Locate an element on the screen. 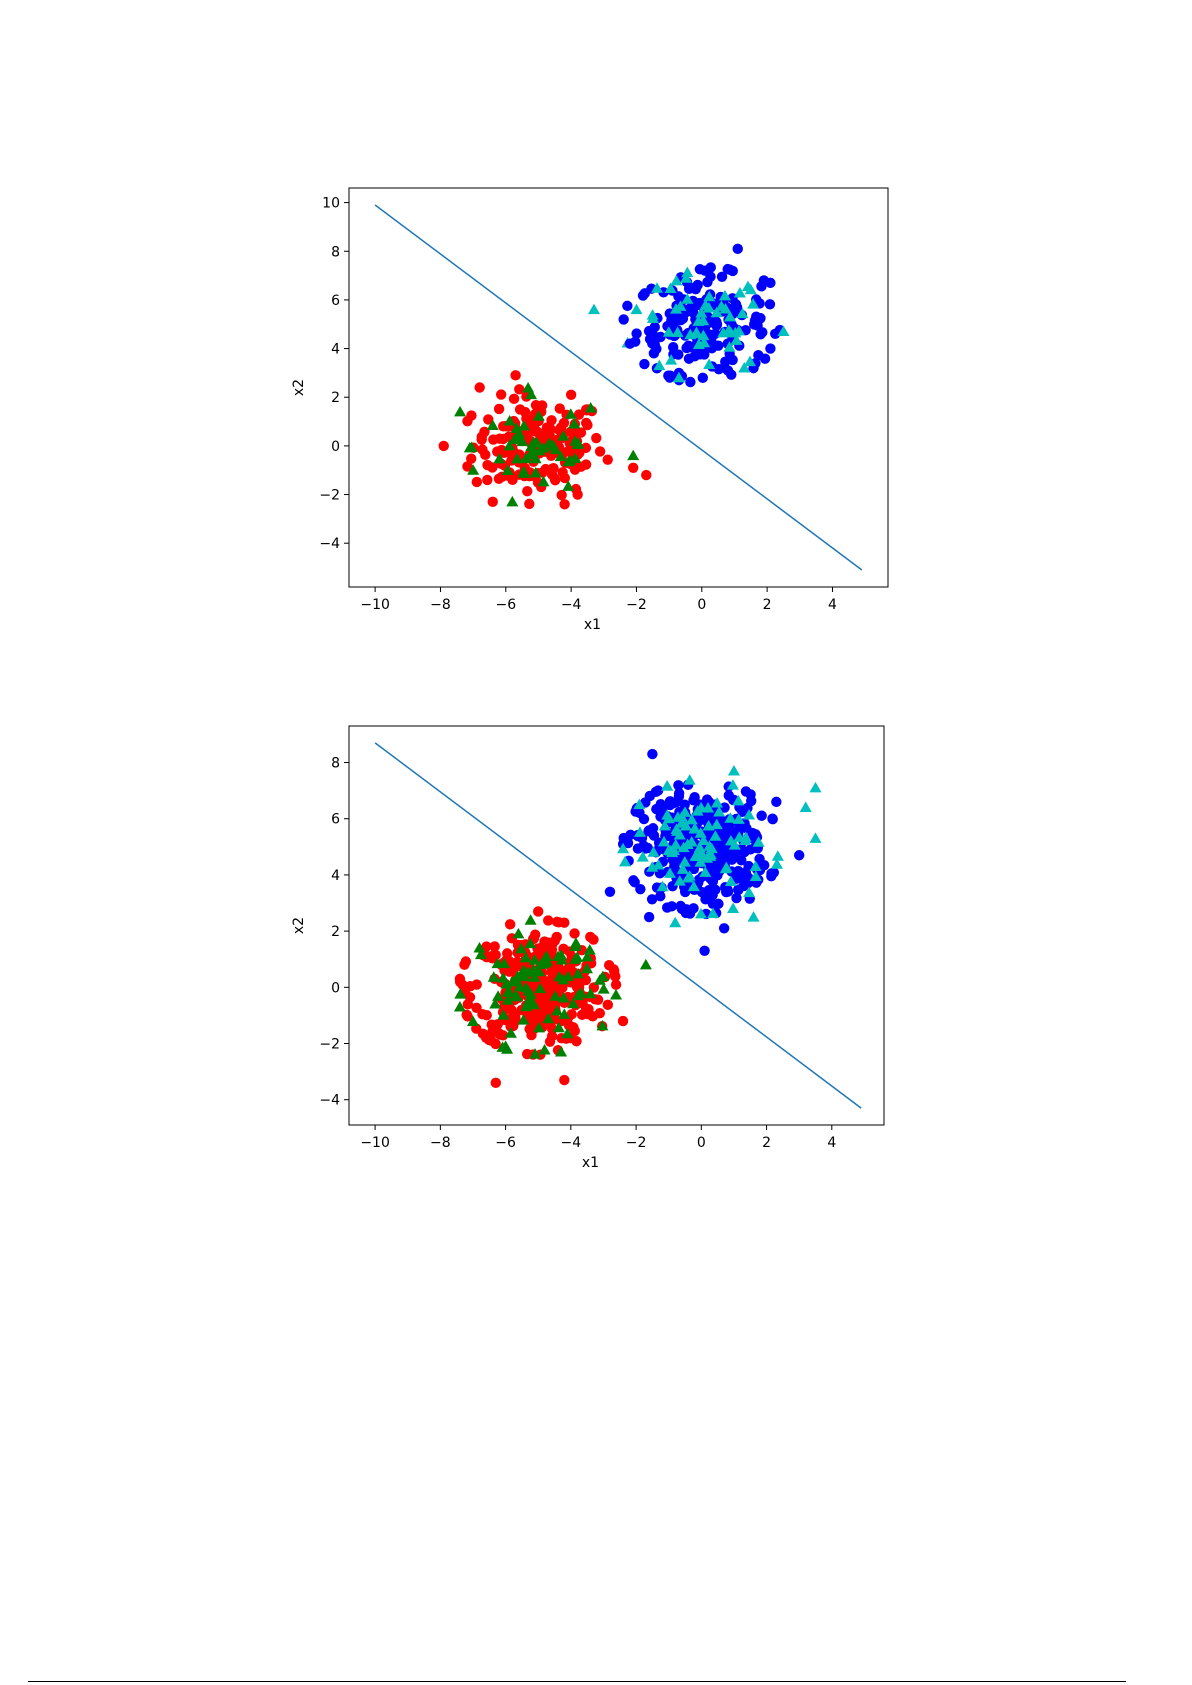 This screenshot has width=1192, height=1685. x-tick-label: −10 is located at coordinates (375, 1143).